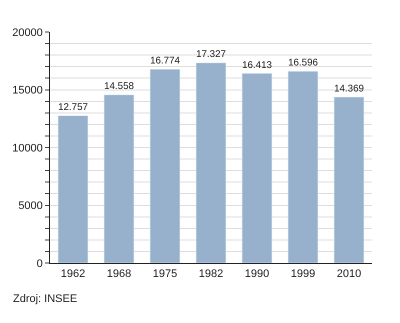 This screenshot has height=323, width=400. Describe the element at coordinates (303, 63) in the screenshot. I see `data-label: 16.596` at that location.